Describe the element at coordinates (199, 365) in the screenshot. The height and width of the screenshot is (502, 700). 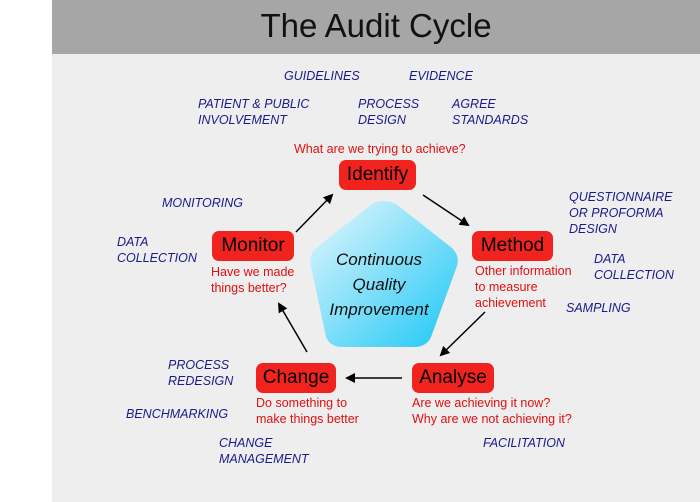
I see `activity-process-redesign-line-1: PROCESS` at that location.